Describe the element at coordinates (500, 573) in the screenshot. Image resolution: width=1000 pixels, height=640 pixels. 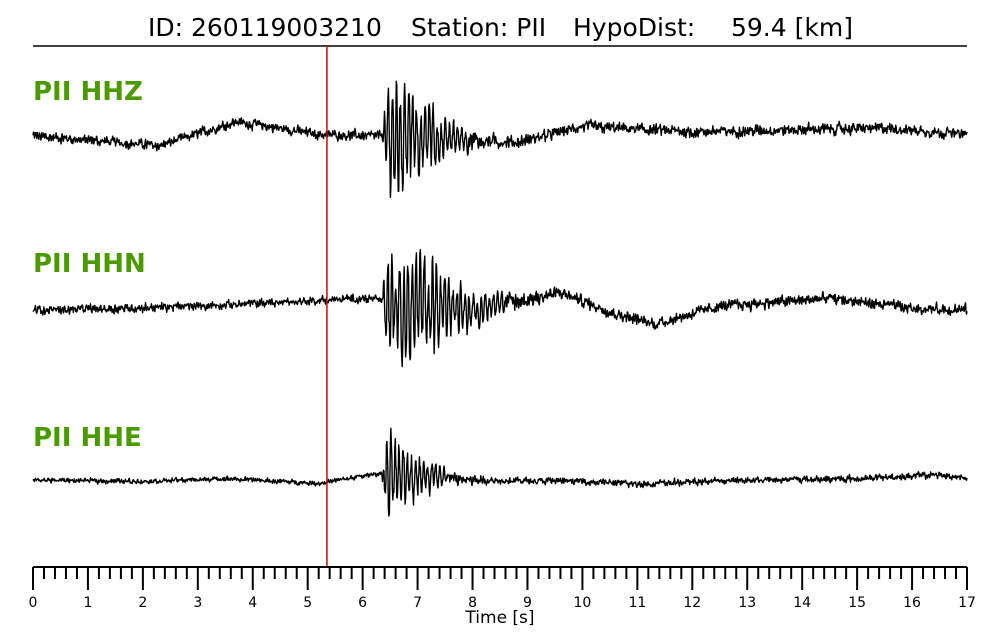
I see `time-axis-minor-ticks` at that location.